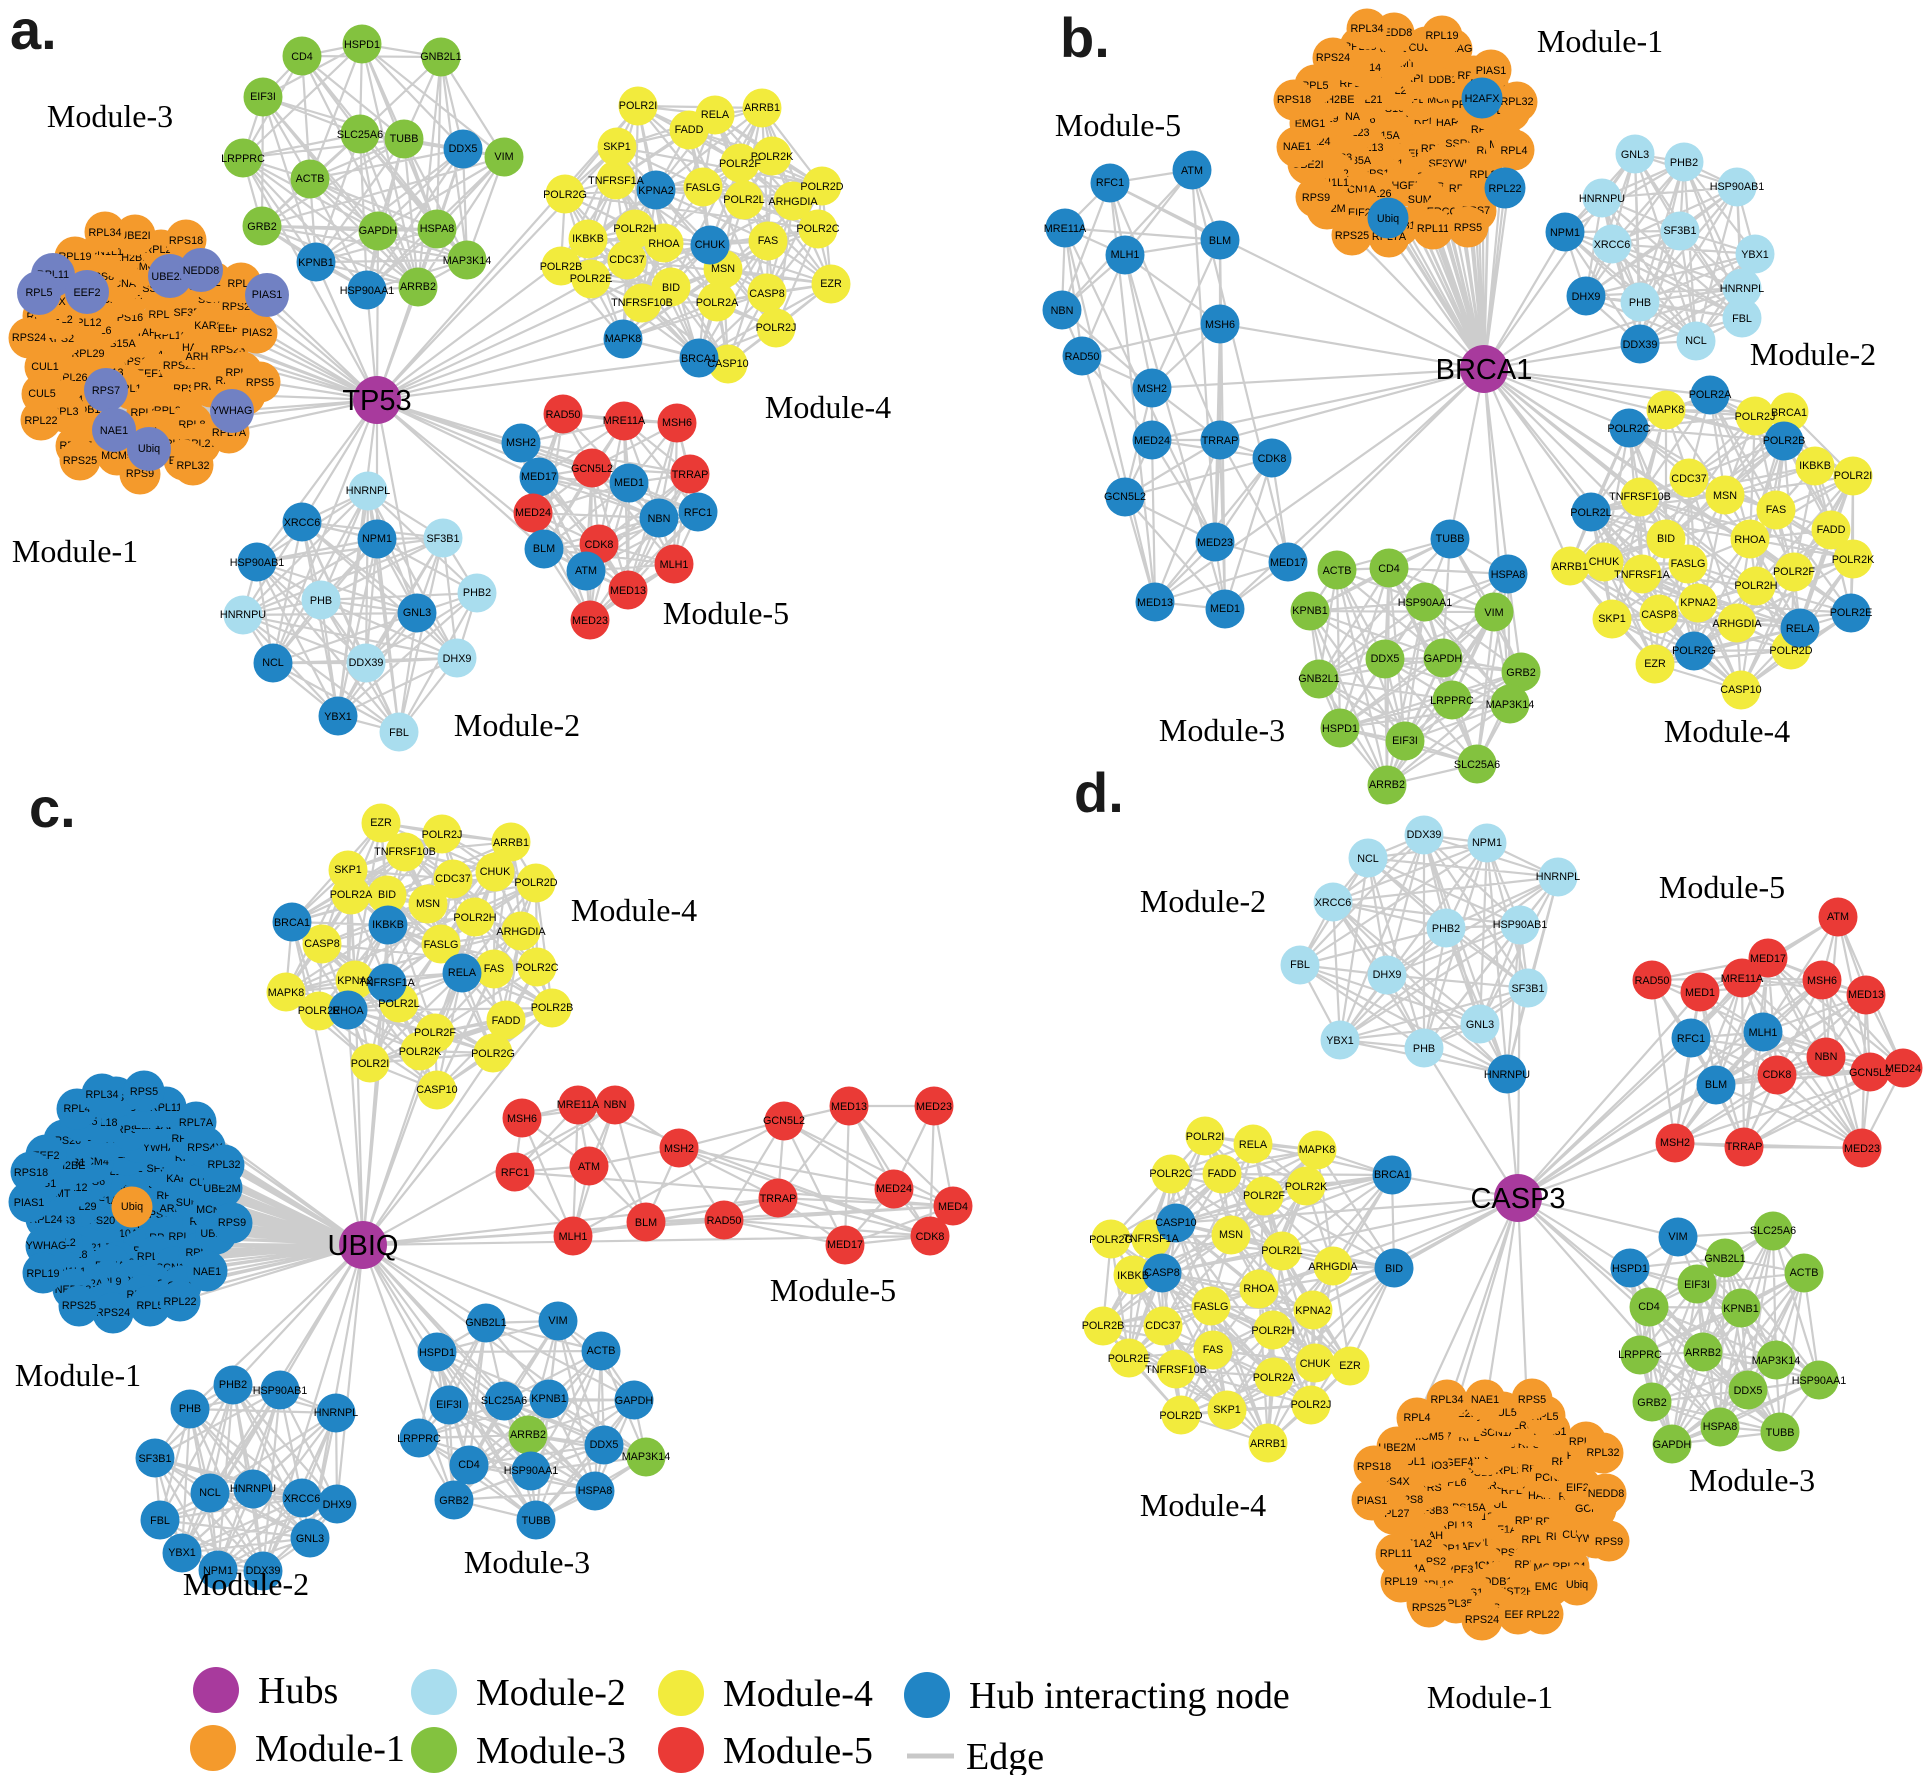 The image size is (1923, 1775). What do you see at coordinates (377, 539) in the screenshot?
I see `svg-text: NPM1` at bounding box center [377, 539].